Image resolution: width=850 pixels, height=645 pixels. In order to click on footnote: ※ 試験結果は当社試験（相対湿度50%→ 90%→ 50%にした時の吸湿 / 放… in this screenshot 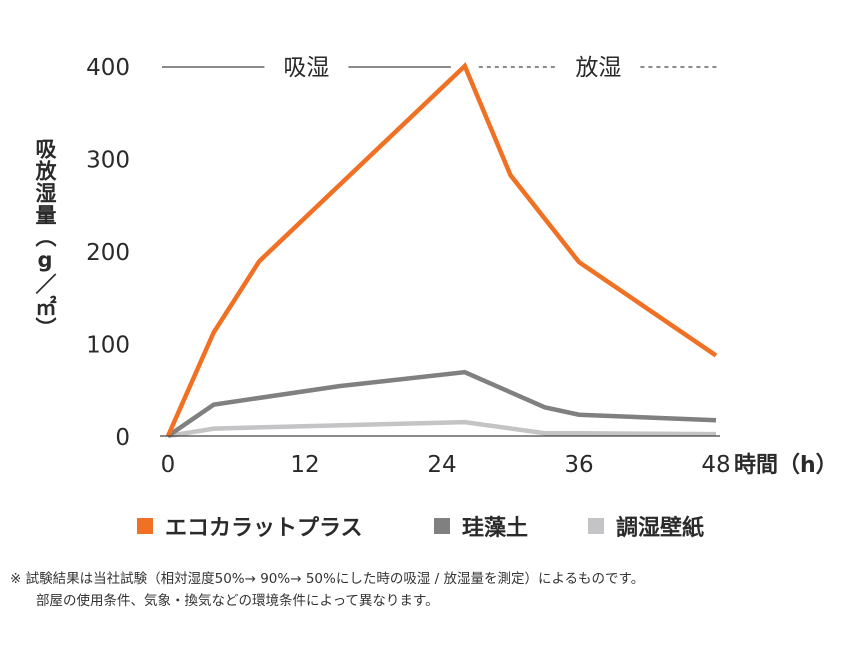, I will do `click(427, 590)`.